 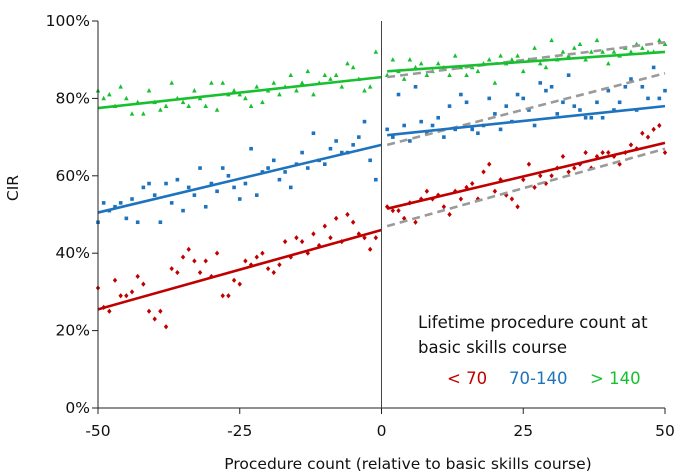 I want to click on trend-line-after, so click(x=526, y=175).